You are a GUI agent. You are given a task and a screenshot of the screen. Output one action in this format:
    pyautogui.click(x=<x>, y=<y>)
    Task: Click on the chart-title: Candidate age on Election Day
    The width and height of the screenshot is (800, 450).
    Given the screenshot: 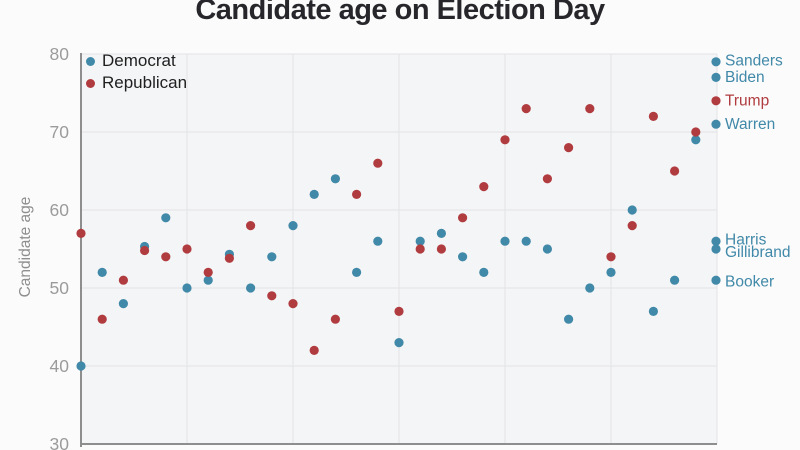 What is the action you would take?
    pyautogui.click(x=400, y=13)
    